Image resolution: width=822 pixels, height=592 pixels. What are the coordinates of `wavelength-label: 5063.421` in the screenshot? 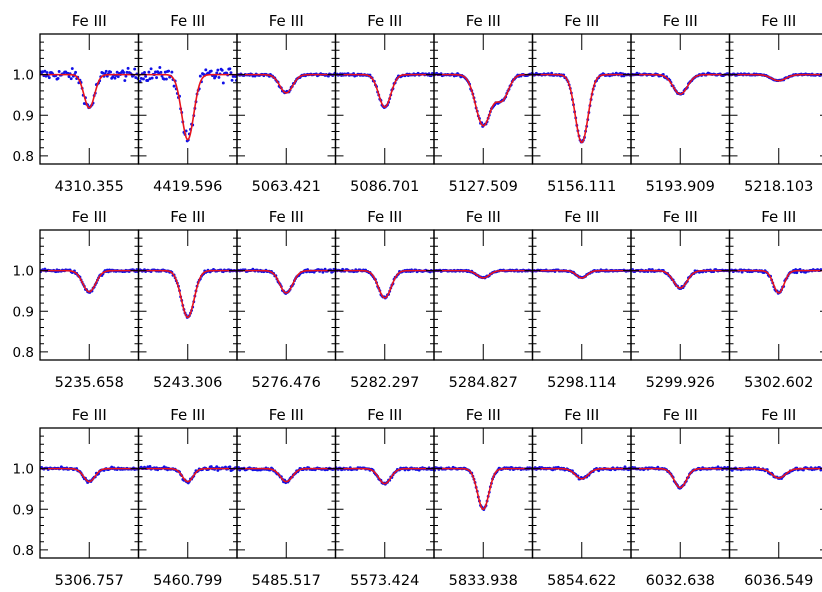 It's located at (286, 187).